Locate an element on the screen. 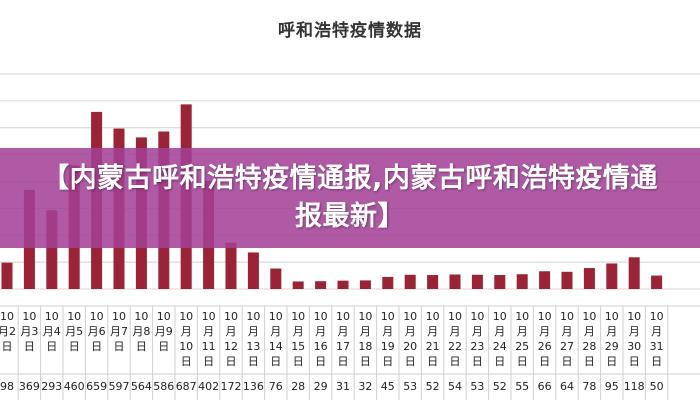 The width and height of the screenshot is (700, 400). data-label: 66 is located at coordinates (545, 386).